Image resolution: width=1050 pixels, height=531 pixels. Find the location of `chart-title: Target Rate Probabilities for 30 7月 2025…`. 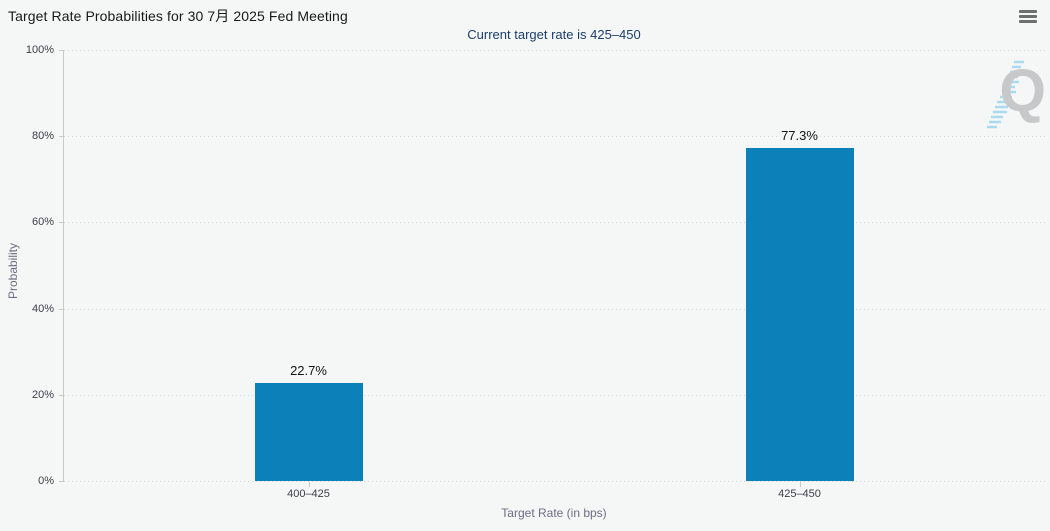

chart-title: Target Rate Probabilities for 30 7月 2025… is located at coordinates (178, 16).